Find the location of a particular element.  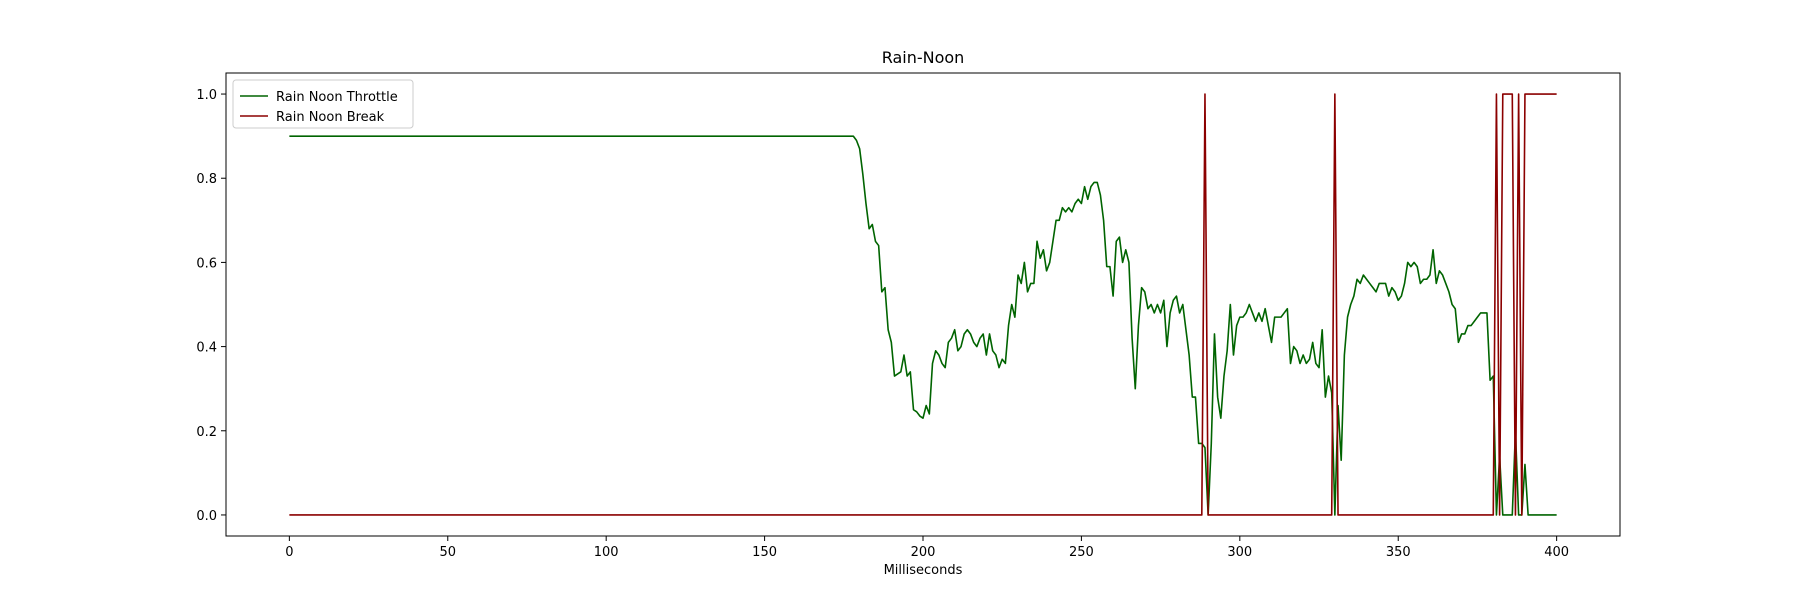

x-tick-label: 300 is located at coordinates (1239, 552).